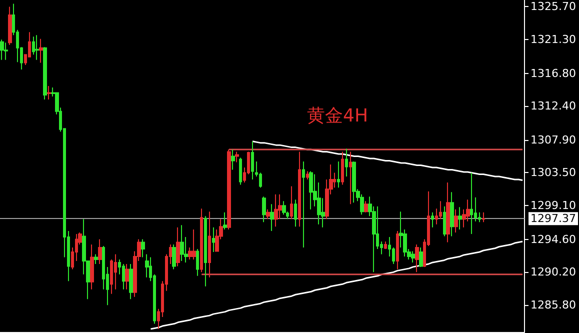 The image size is (579, 333). Describe the element at coordinates (553, 239) in the screenshot. I see `y-tick-label: 1294.60` at that location.